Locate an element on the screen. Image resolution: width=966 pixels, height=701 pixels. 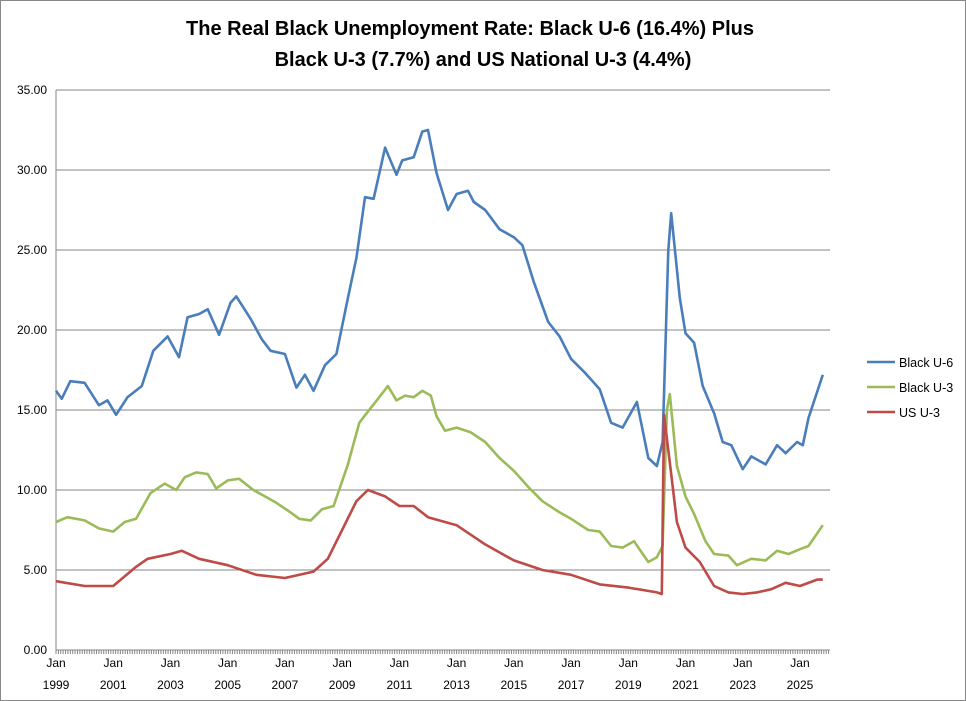
x-tick-year: 2009 is located at coordinates (342, 685).